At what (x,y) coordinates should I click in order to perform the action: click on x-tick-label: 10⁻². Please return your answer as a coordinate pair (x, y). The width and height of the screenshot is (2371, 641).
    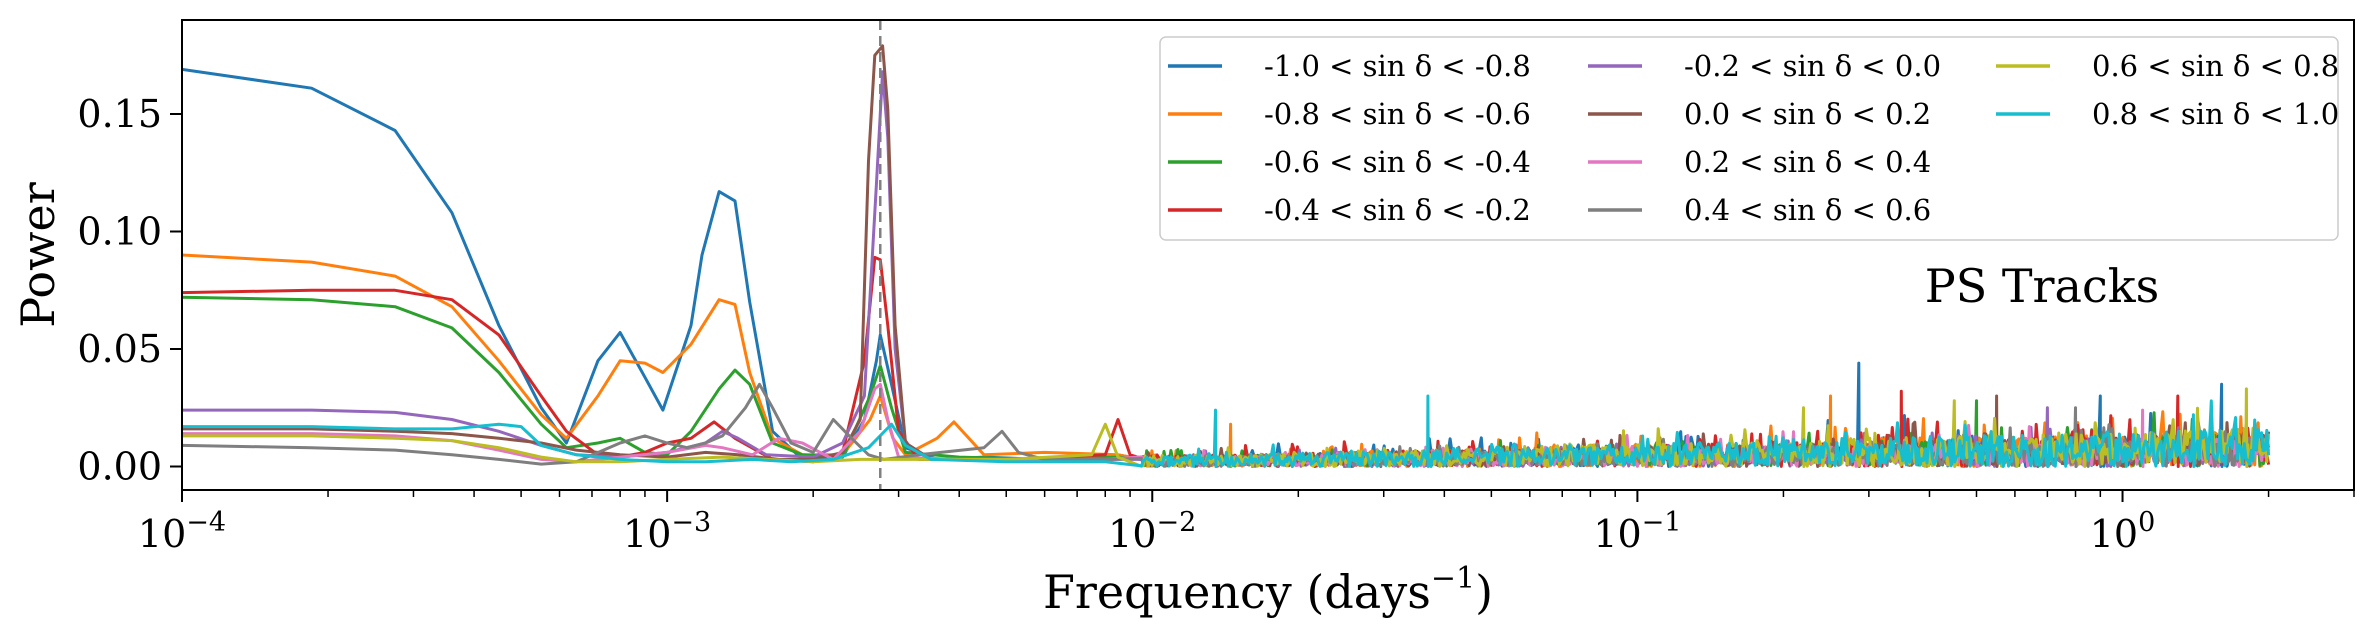
    Looking at the image, I should click on (1152, 531).